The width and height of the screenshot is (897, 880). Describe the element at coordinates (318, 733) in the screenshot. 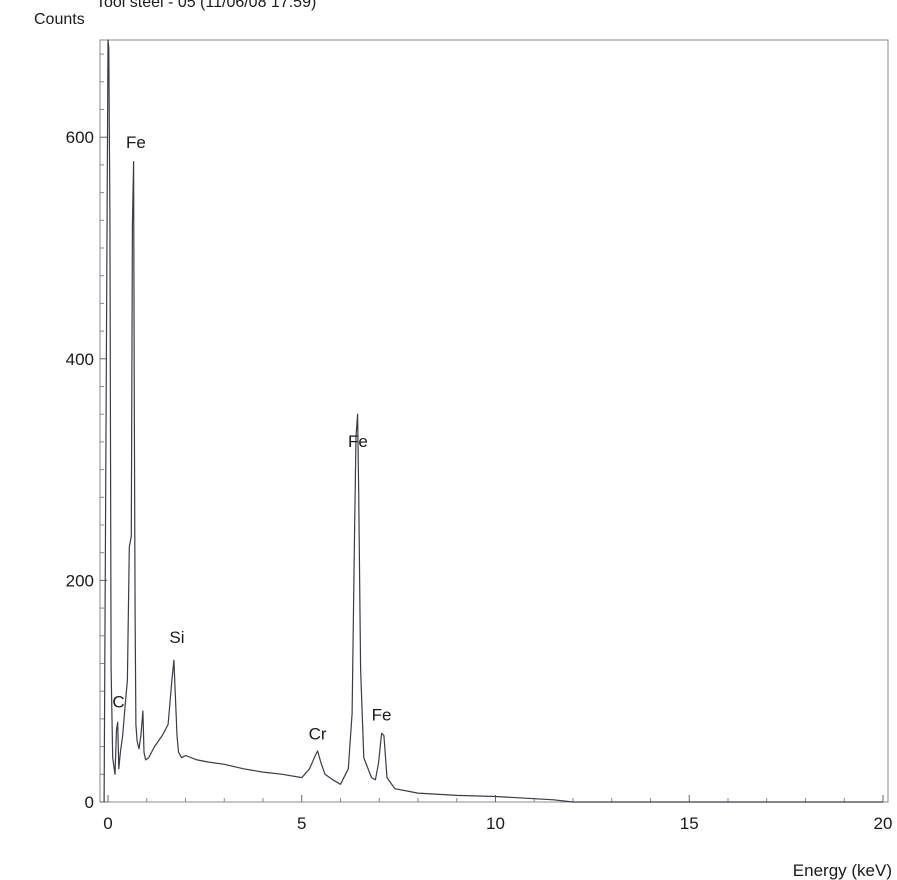

I see `peak-label: Cr` at that location.